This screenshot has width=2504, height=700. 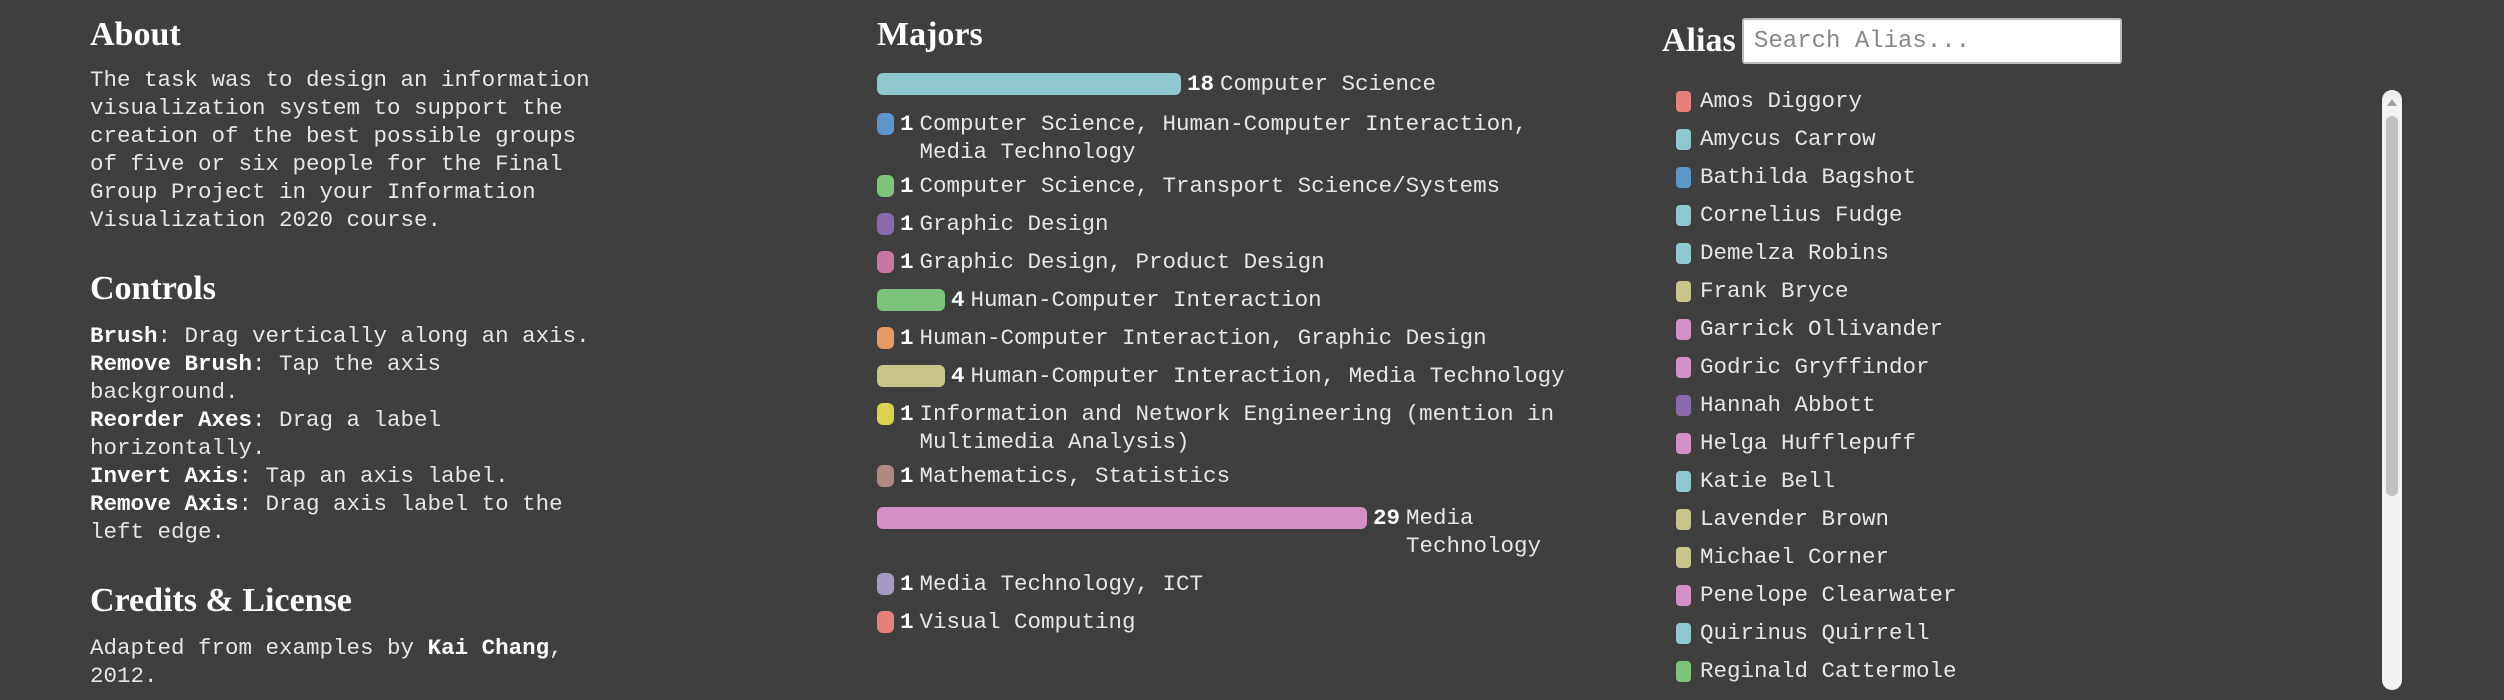 I want to click on alias-scrollbar-thumb, so click(x=2392, y=306).